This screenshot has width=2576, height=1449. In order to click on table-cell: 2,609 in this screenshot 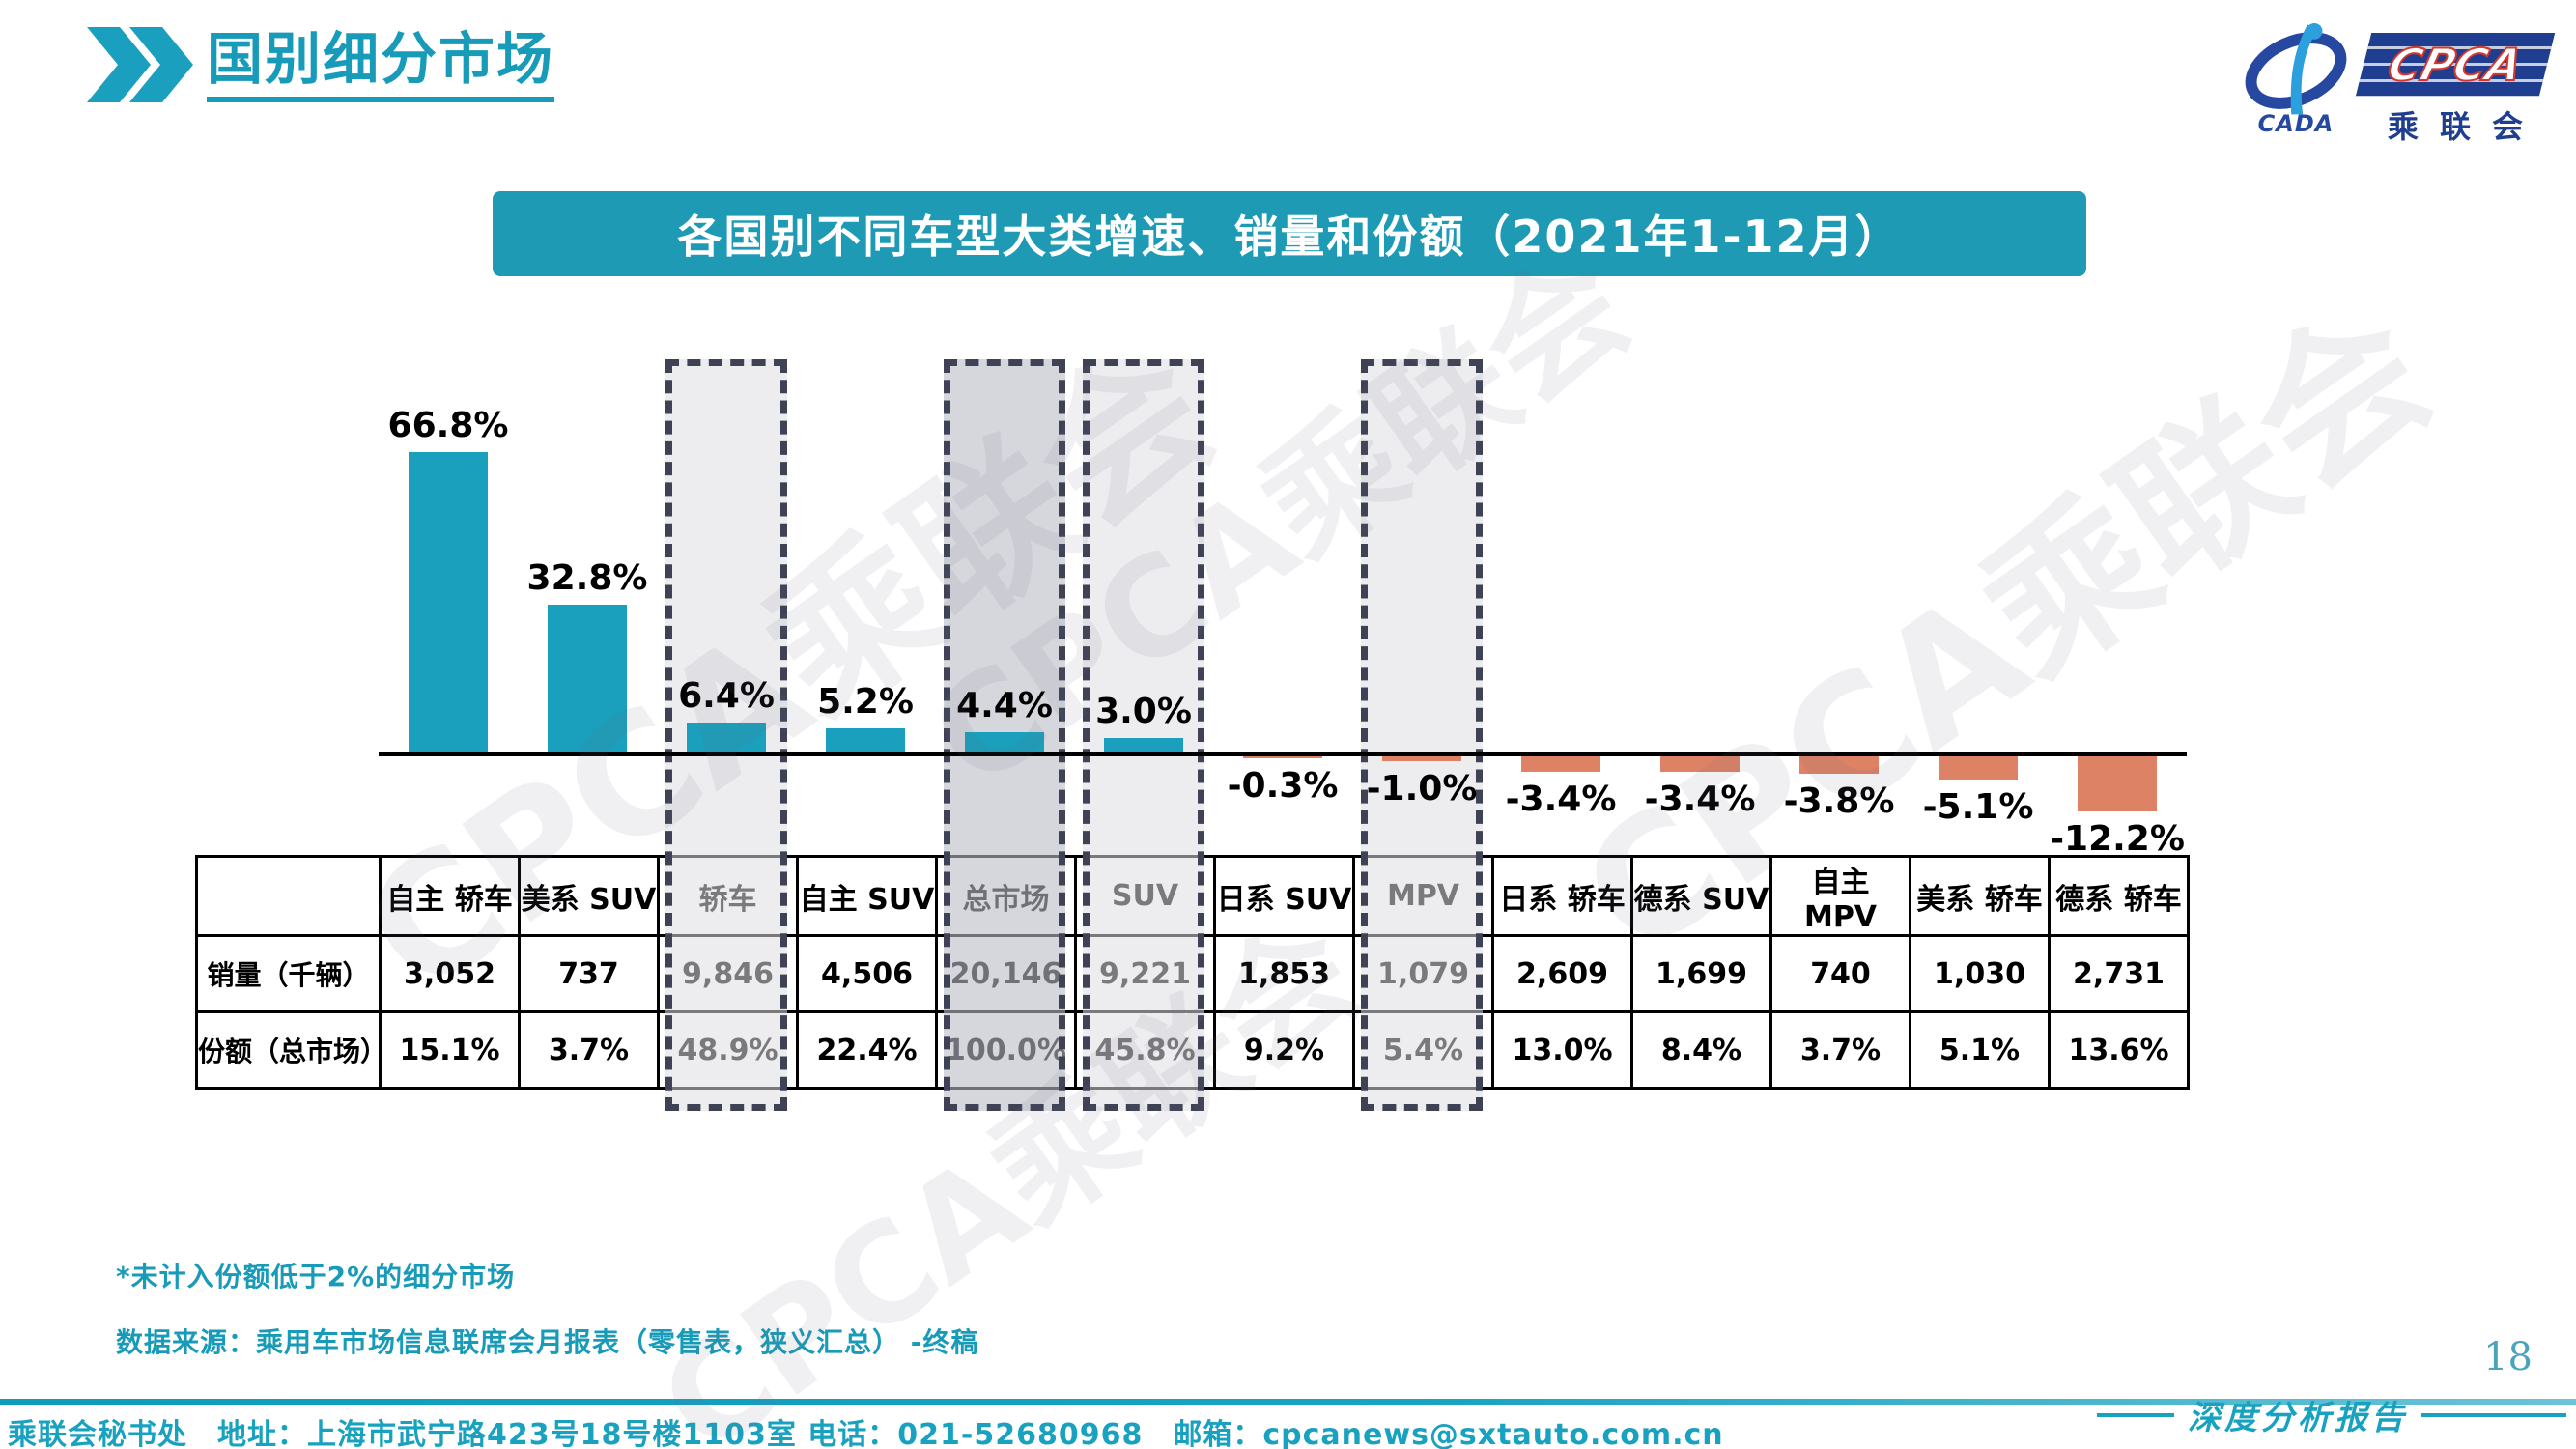, I will do `click(1562, 973)`.